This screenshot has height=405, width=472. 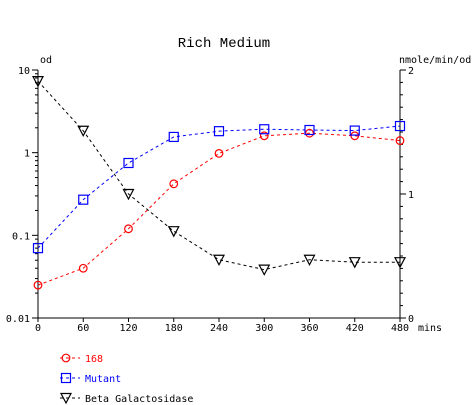 What do you see at coordinates (83, 328) in the screenshot?
I see `x-tick-label: 60` at bounding box center [83, 328].